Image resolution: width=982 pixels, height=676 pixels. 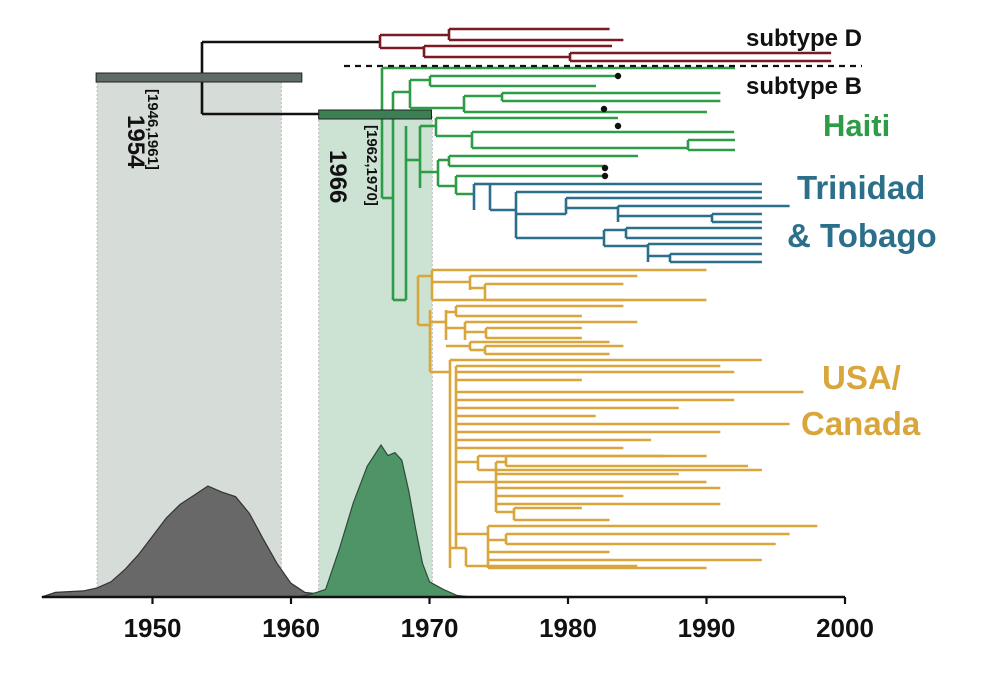 I want to click on x-tick-label-1990: 1990, so click(x=707, y=628).